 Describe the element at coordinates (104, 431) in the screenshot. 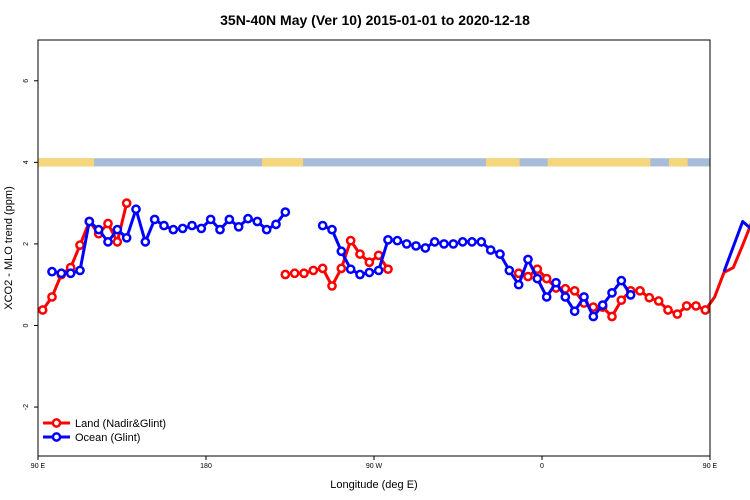

I see `legend: Land (Nadir&Glint) Ocean (Glint)` at that location.